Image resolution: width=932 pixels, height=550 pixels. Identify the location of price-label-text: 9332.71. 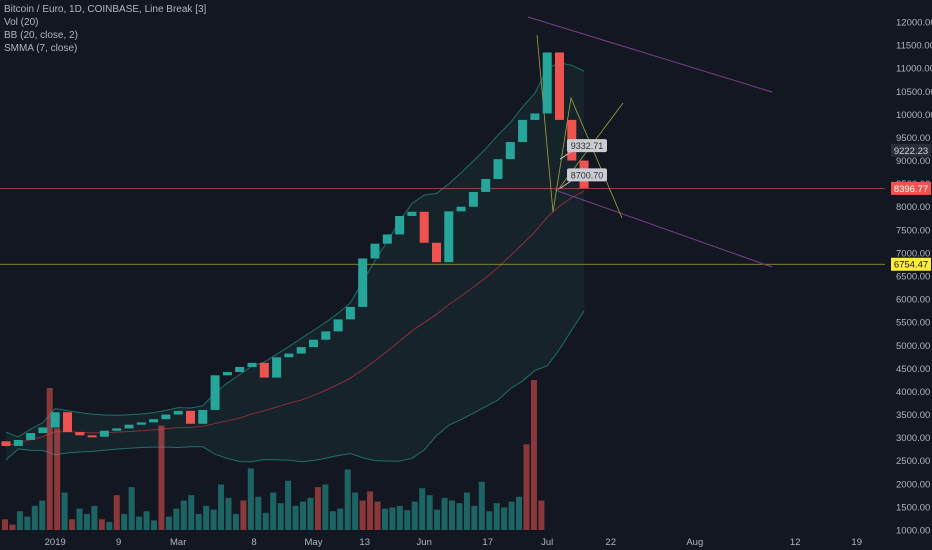
(587, 146).